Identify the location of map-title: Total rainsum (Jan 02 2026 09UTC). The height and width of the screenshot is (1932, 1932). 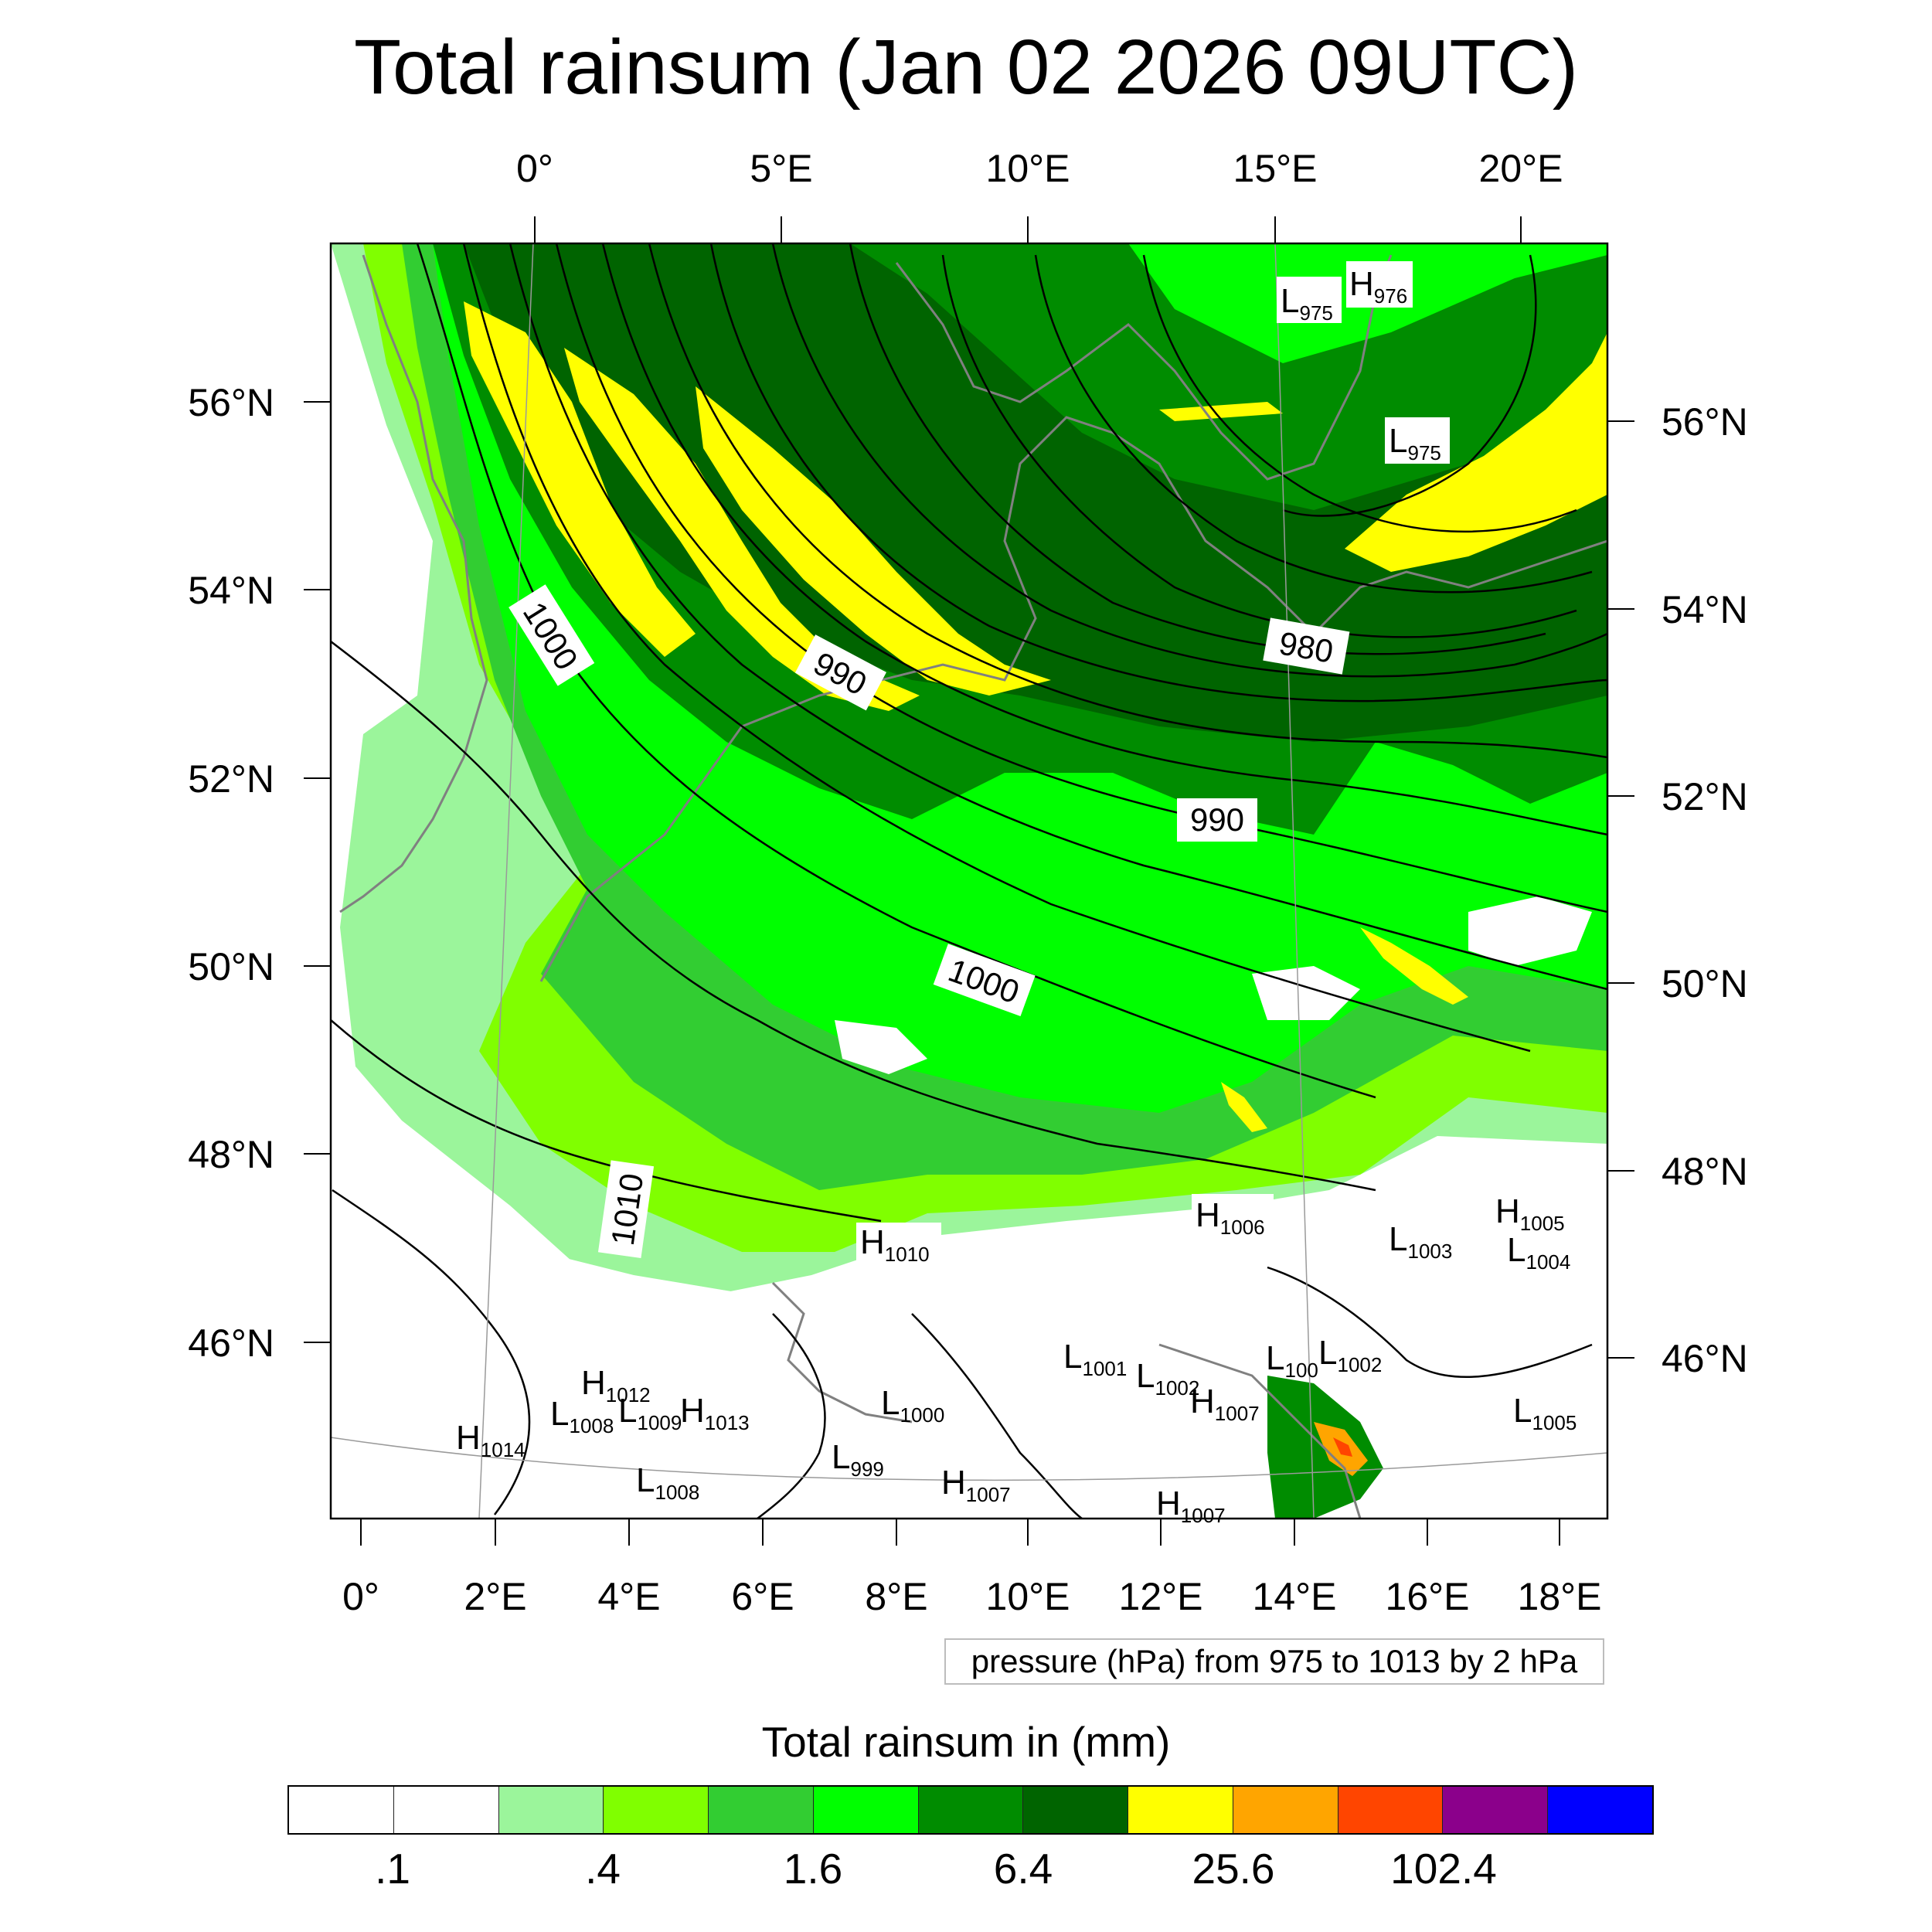
(966, 67).